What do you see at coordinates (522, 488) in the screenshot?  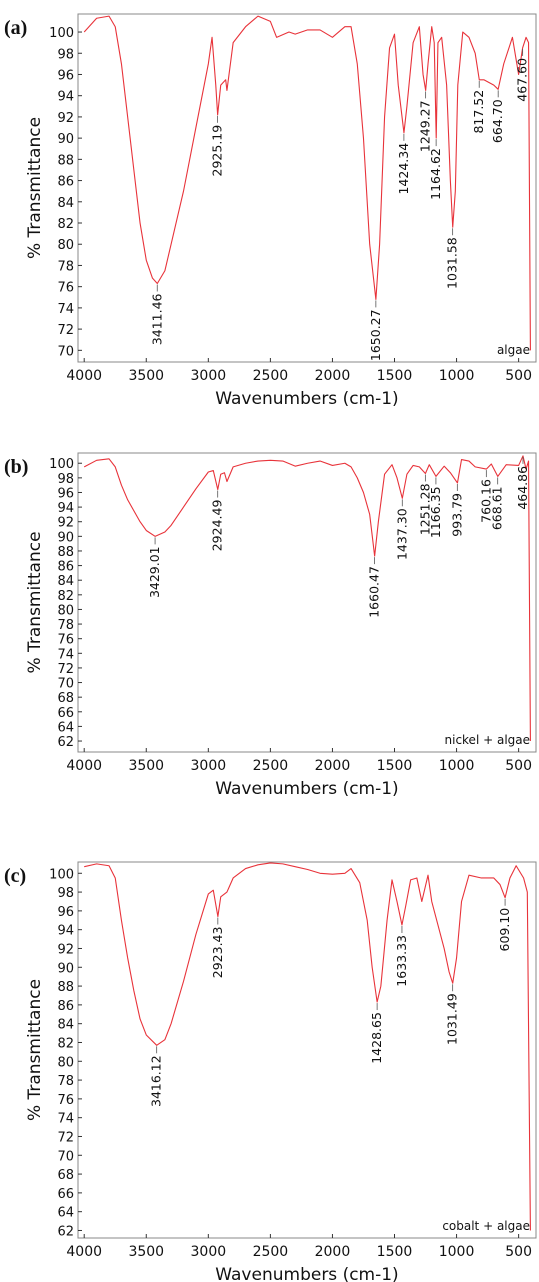 I see `peak-label: 464.86` at bounding box center [522, 488].